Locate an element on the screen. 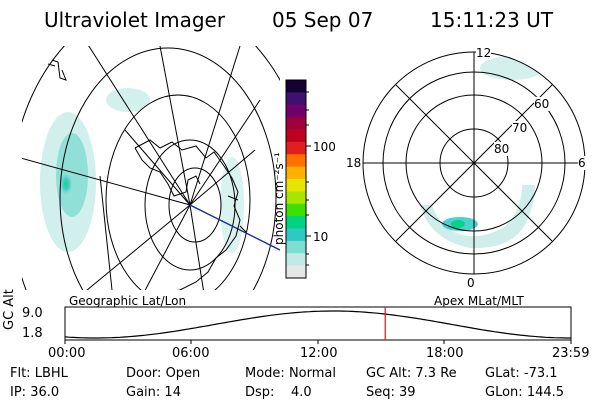 The height and width of the screenshot is (400, 600). orbit-ytick-low: 1.8 is located at coordinates (32, 333).